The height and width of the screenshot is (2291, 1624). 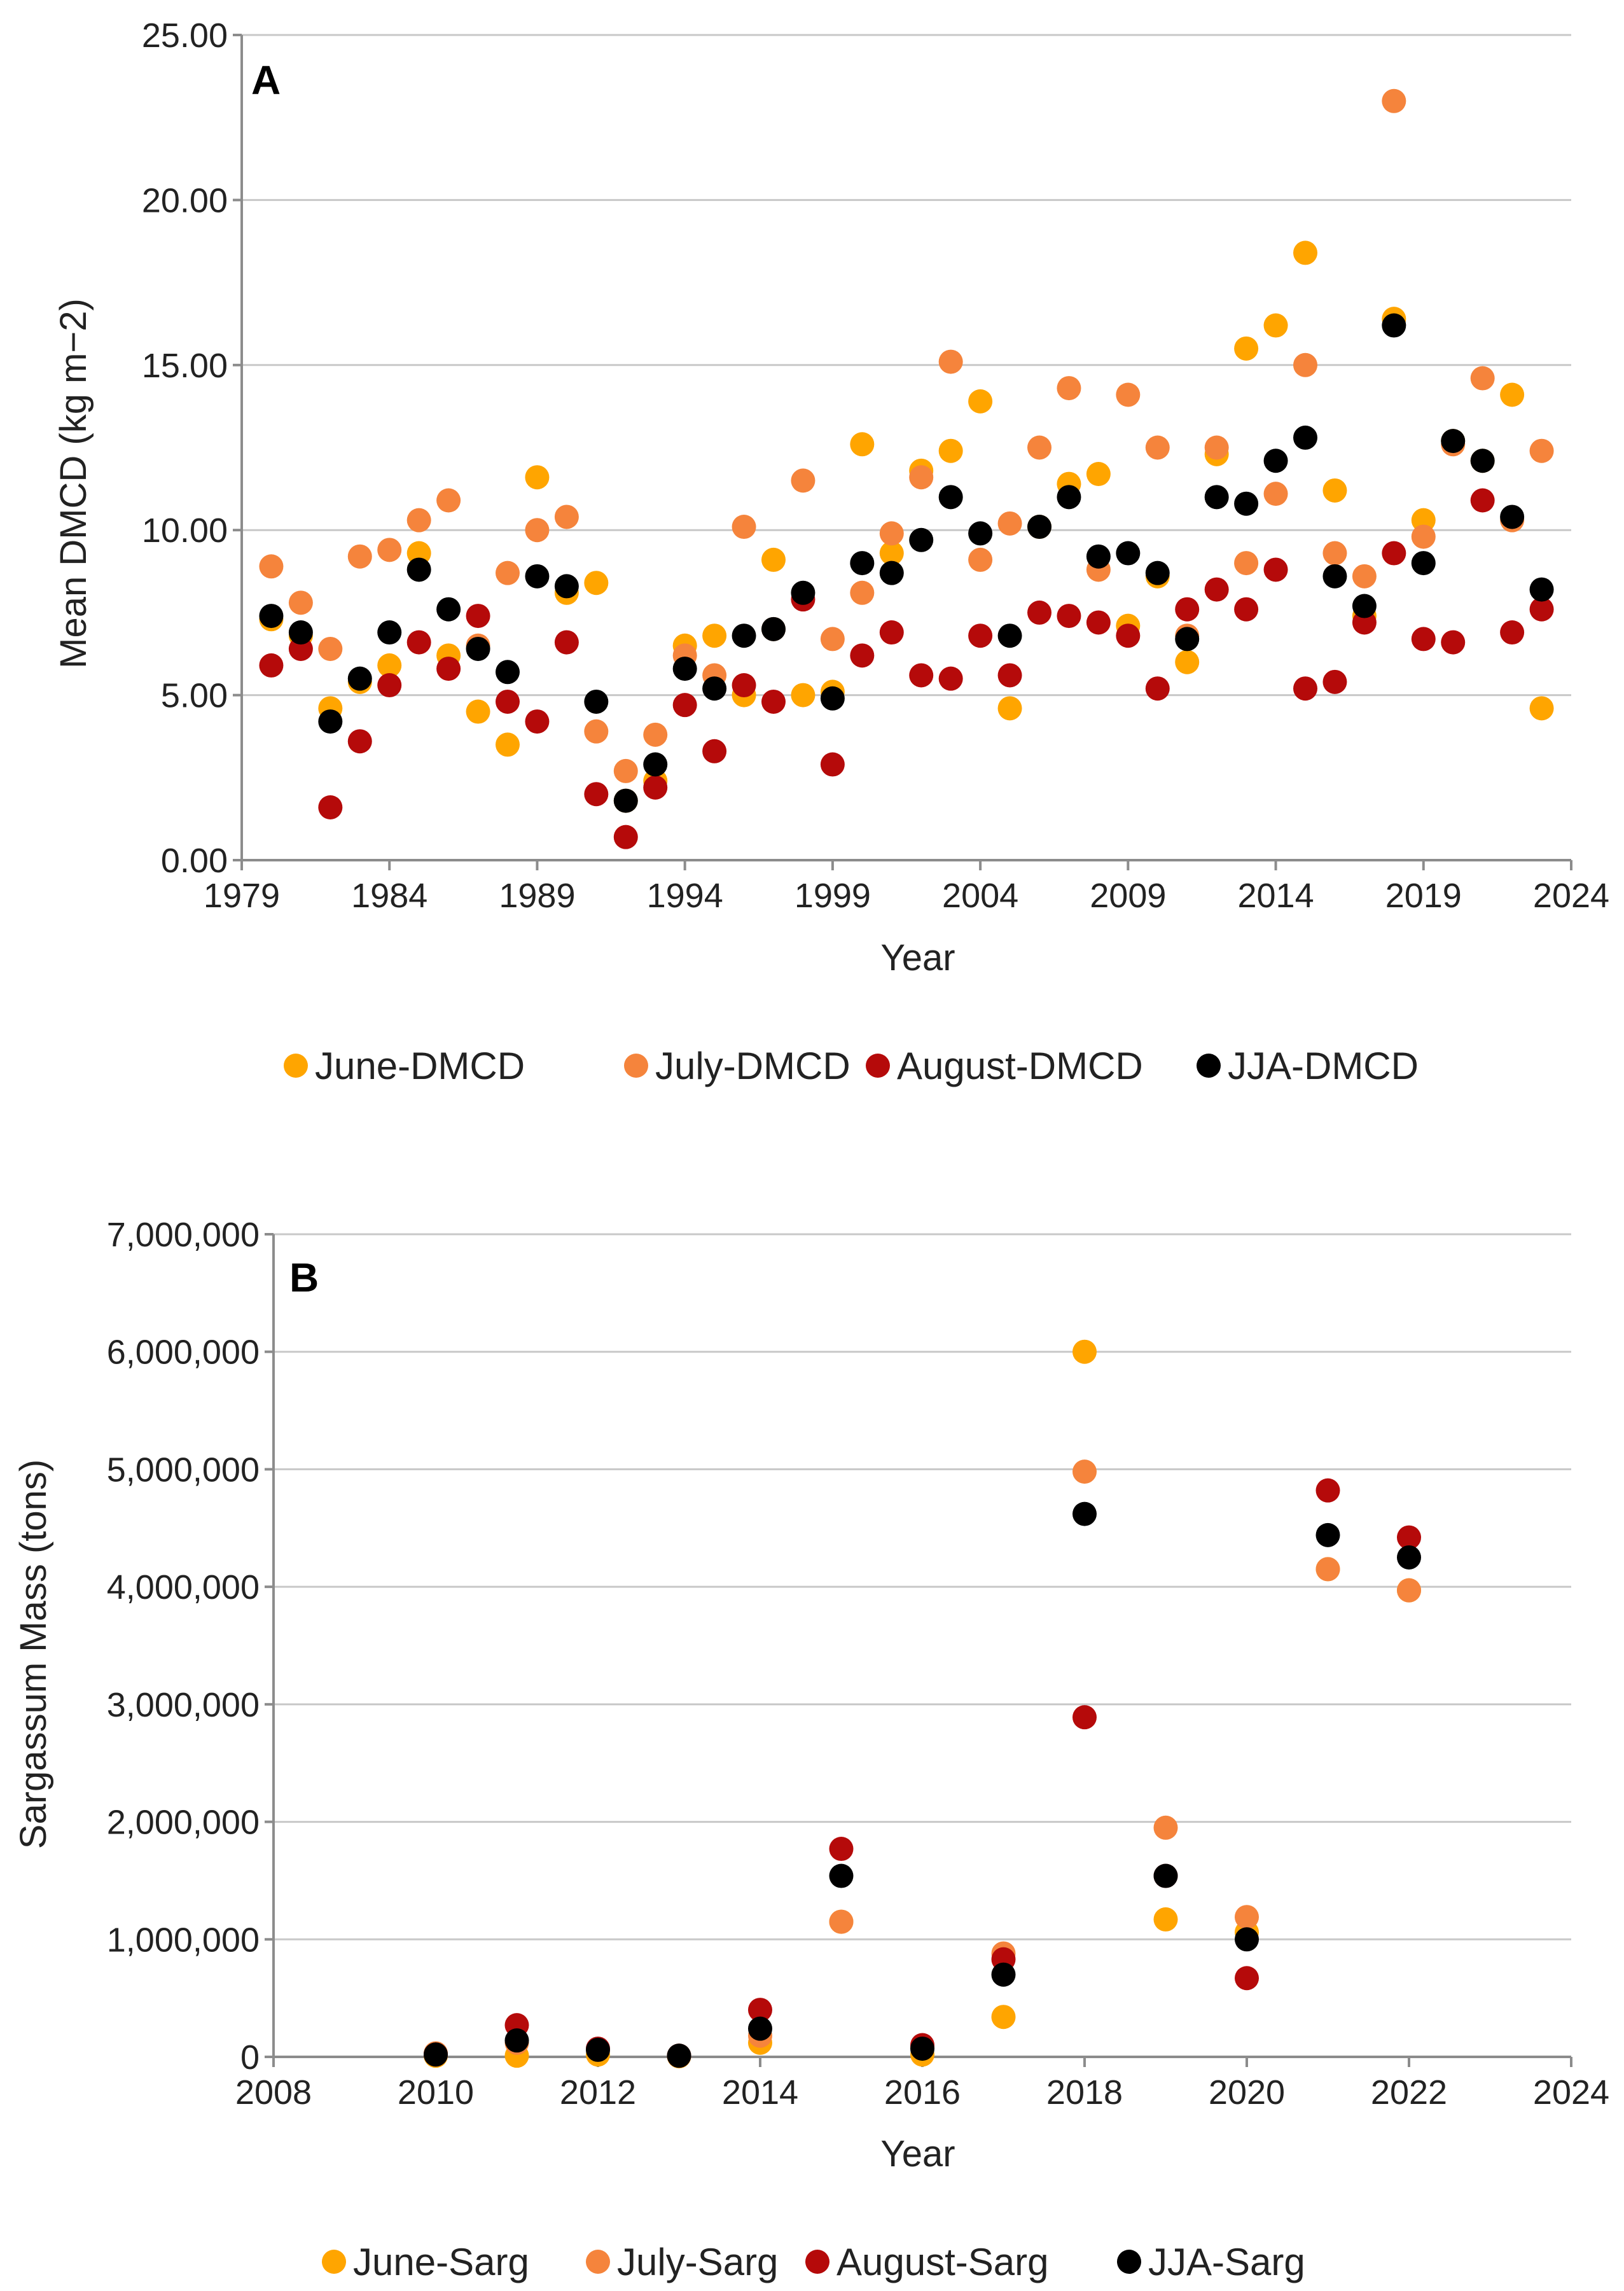 What do you see at coordinates (1276, 896) in the screenshot?
I see `x-tick-label: 2014` at bounding box center [1276, 896].